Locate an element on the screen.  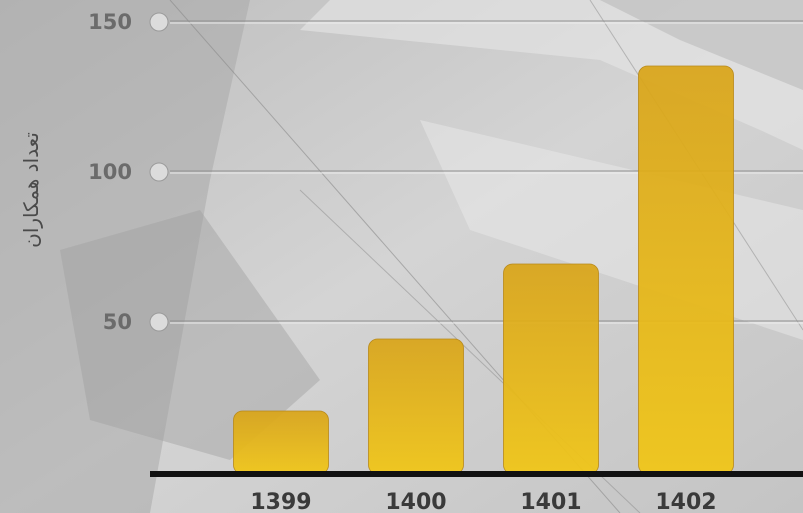
x-tick-labels: 1399 1400 1401 1402 is located at coordinates (483, 501).